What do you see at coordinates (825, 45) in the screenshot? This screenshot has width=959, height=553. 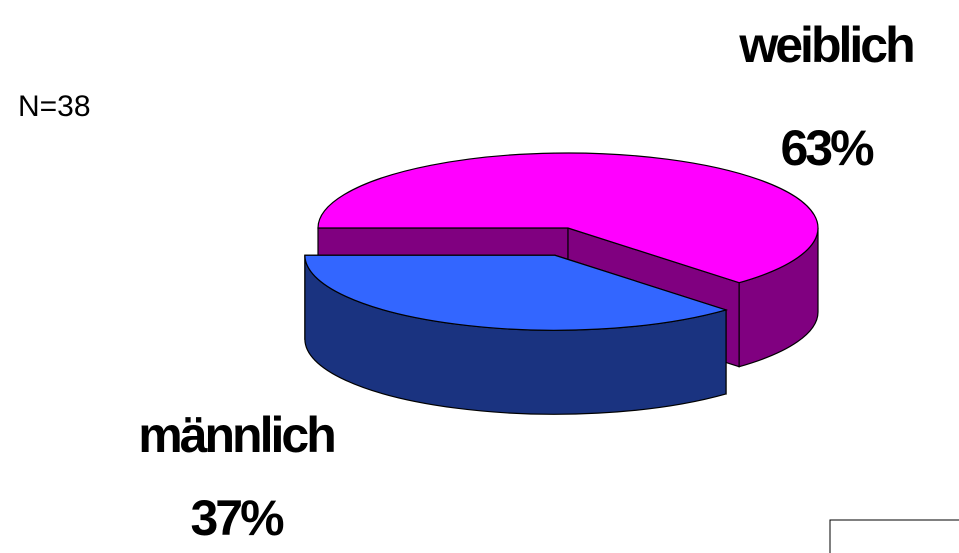 I see `category-label: weiblich` at bounding box center [825, 45].